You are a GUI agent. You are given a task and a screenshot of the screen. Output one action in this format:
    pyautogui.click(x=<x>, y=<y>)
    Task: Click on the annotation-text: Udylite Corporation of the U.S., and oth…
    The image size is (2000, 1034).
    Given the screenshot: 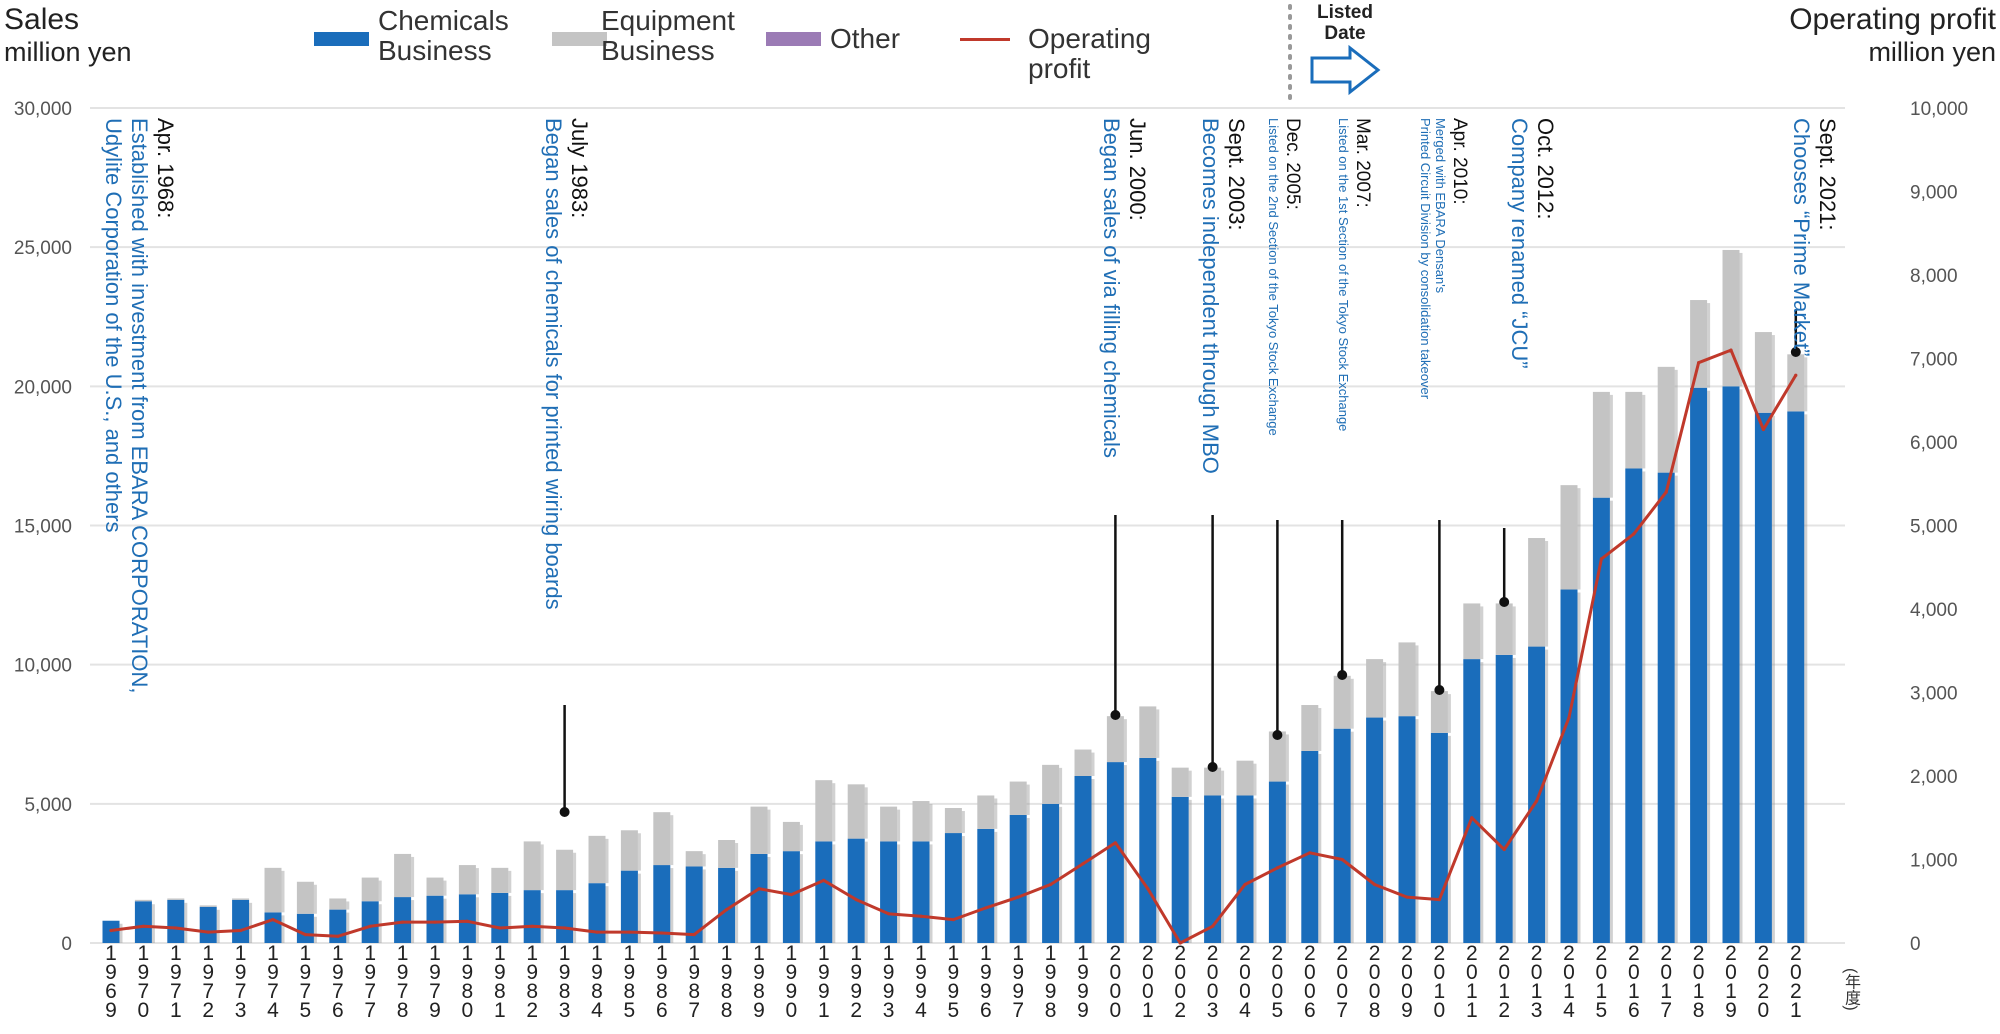 What is the action you would take?
    pyautogui.click(x=113, y=325)
    